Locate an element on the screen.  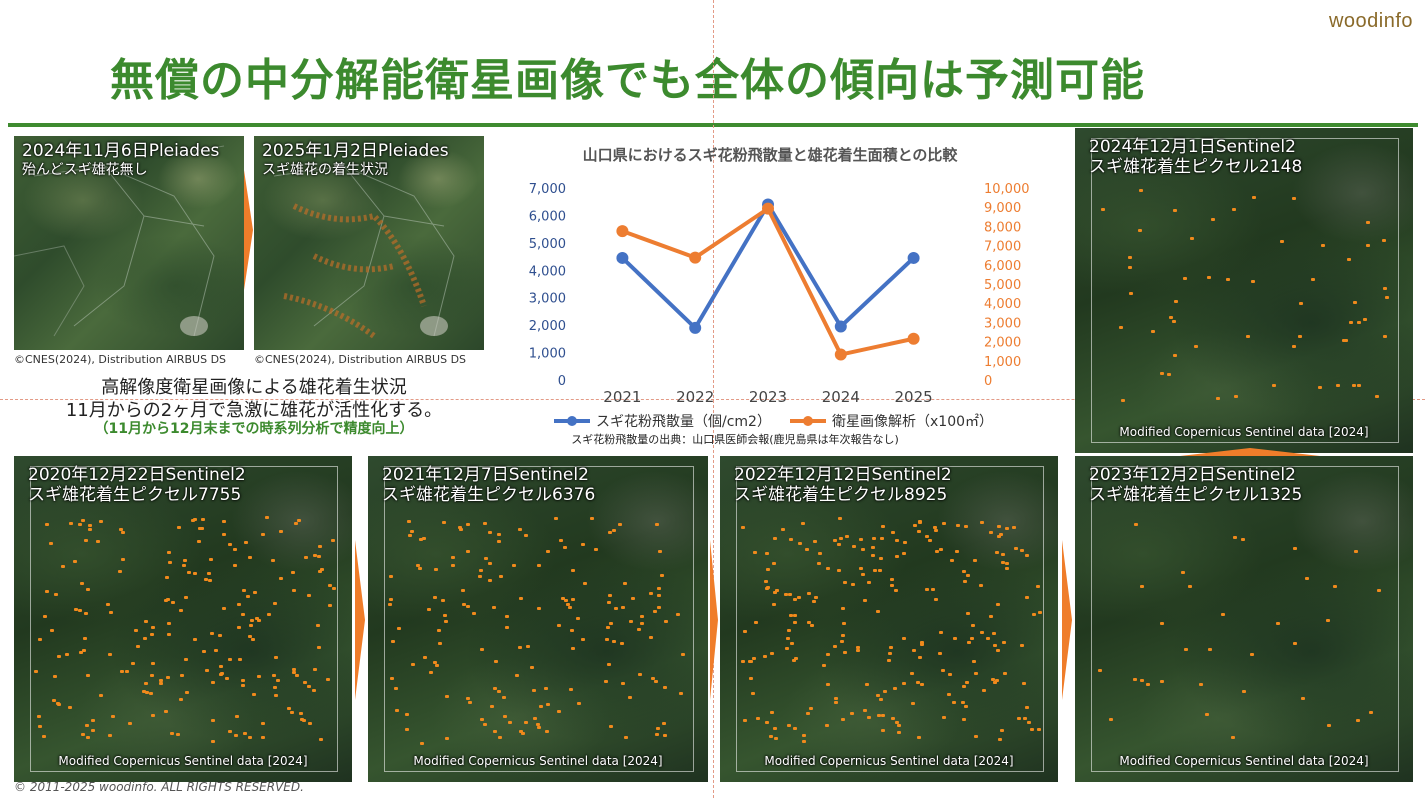
y-left-tick-label: 3,000 is located at coordinates (547, 299).